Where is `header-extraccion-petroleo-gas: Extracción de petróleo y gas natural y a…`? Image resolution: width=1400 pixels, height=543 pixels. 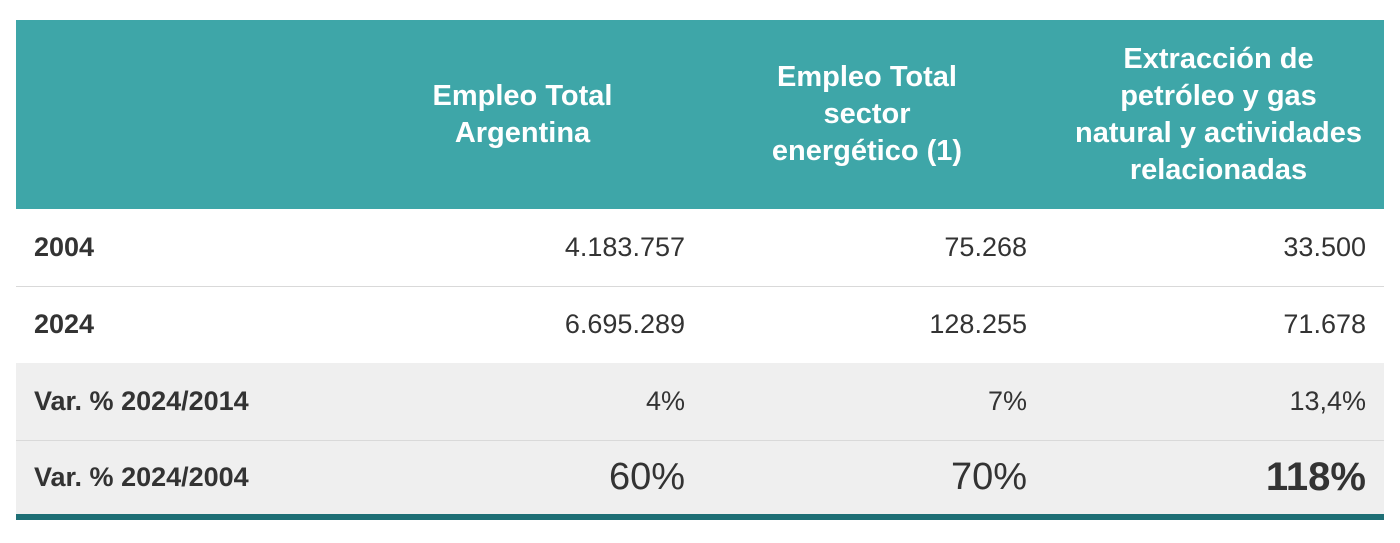 header-extraccion-petroleo-gas: Extracción de petróleo y gas natural y a… is located at coordinates (1213, 114).